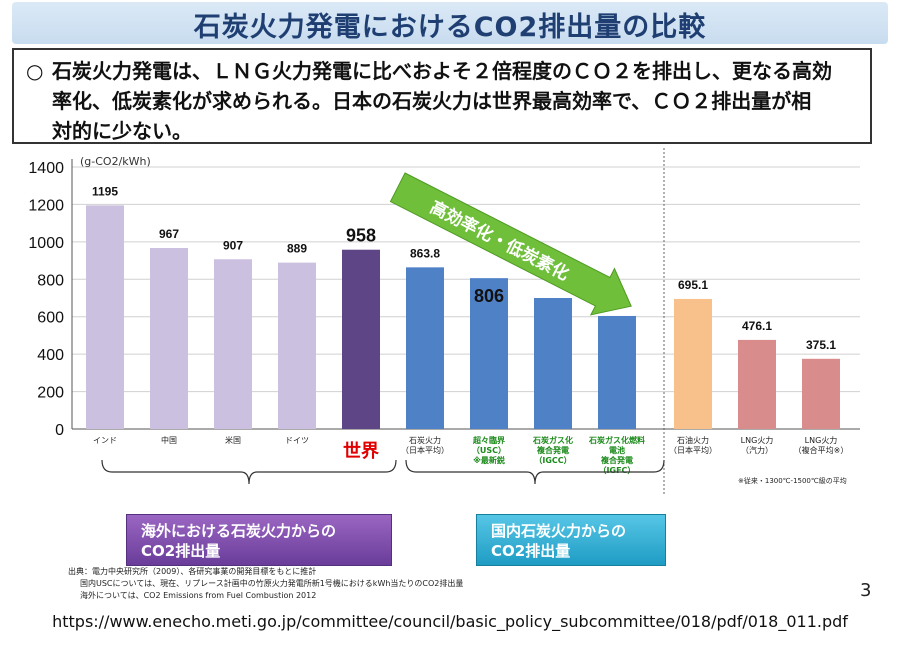  What do you see at coordinates (115, 161) in the screenshot?
I see `y-unit-label: (g-CO2/kWh)` at bounding box center [115, 161].